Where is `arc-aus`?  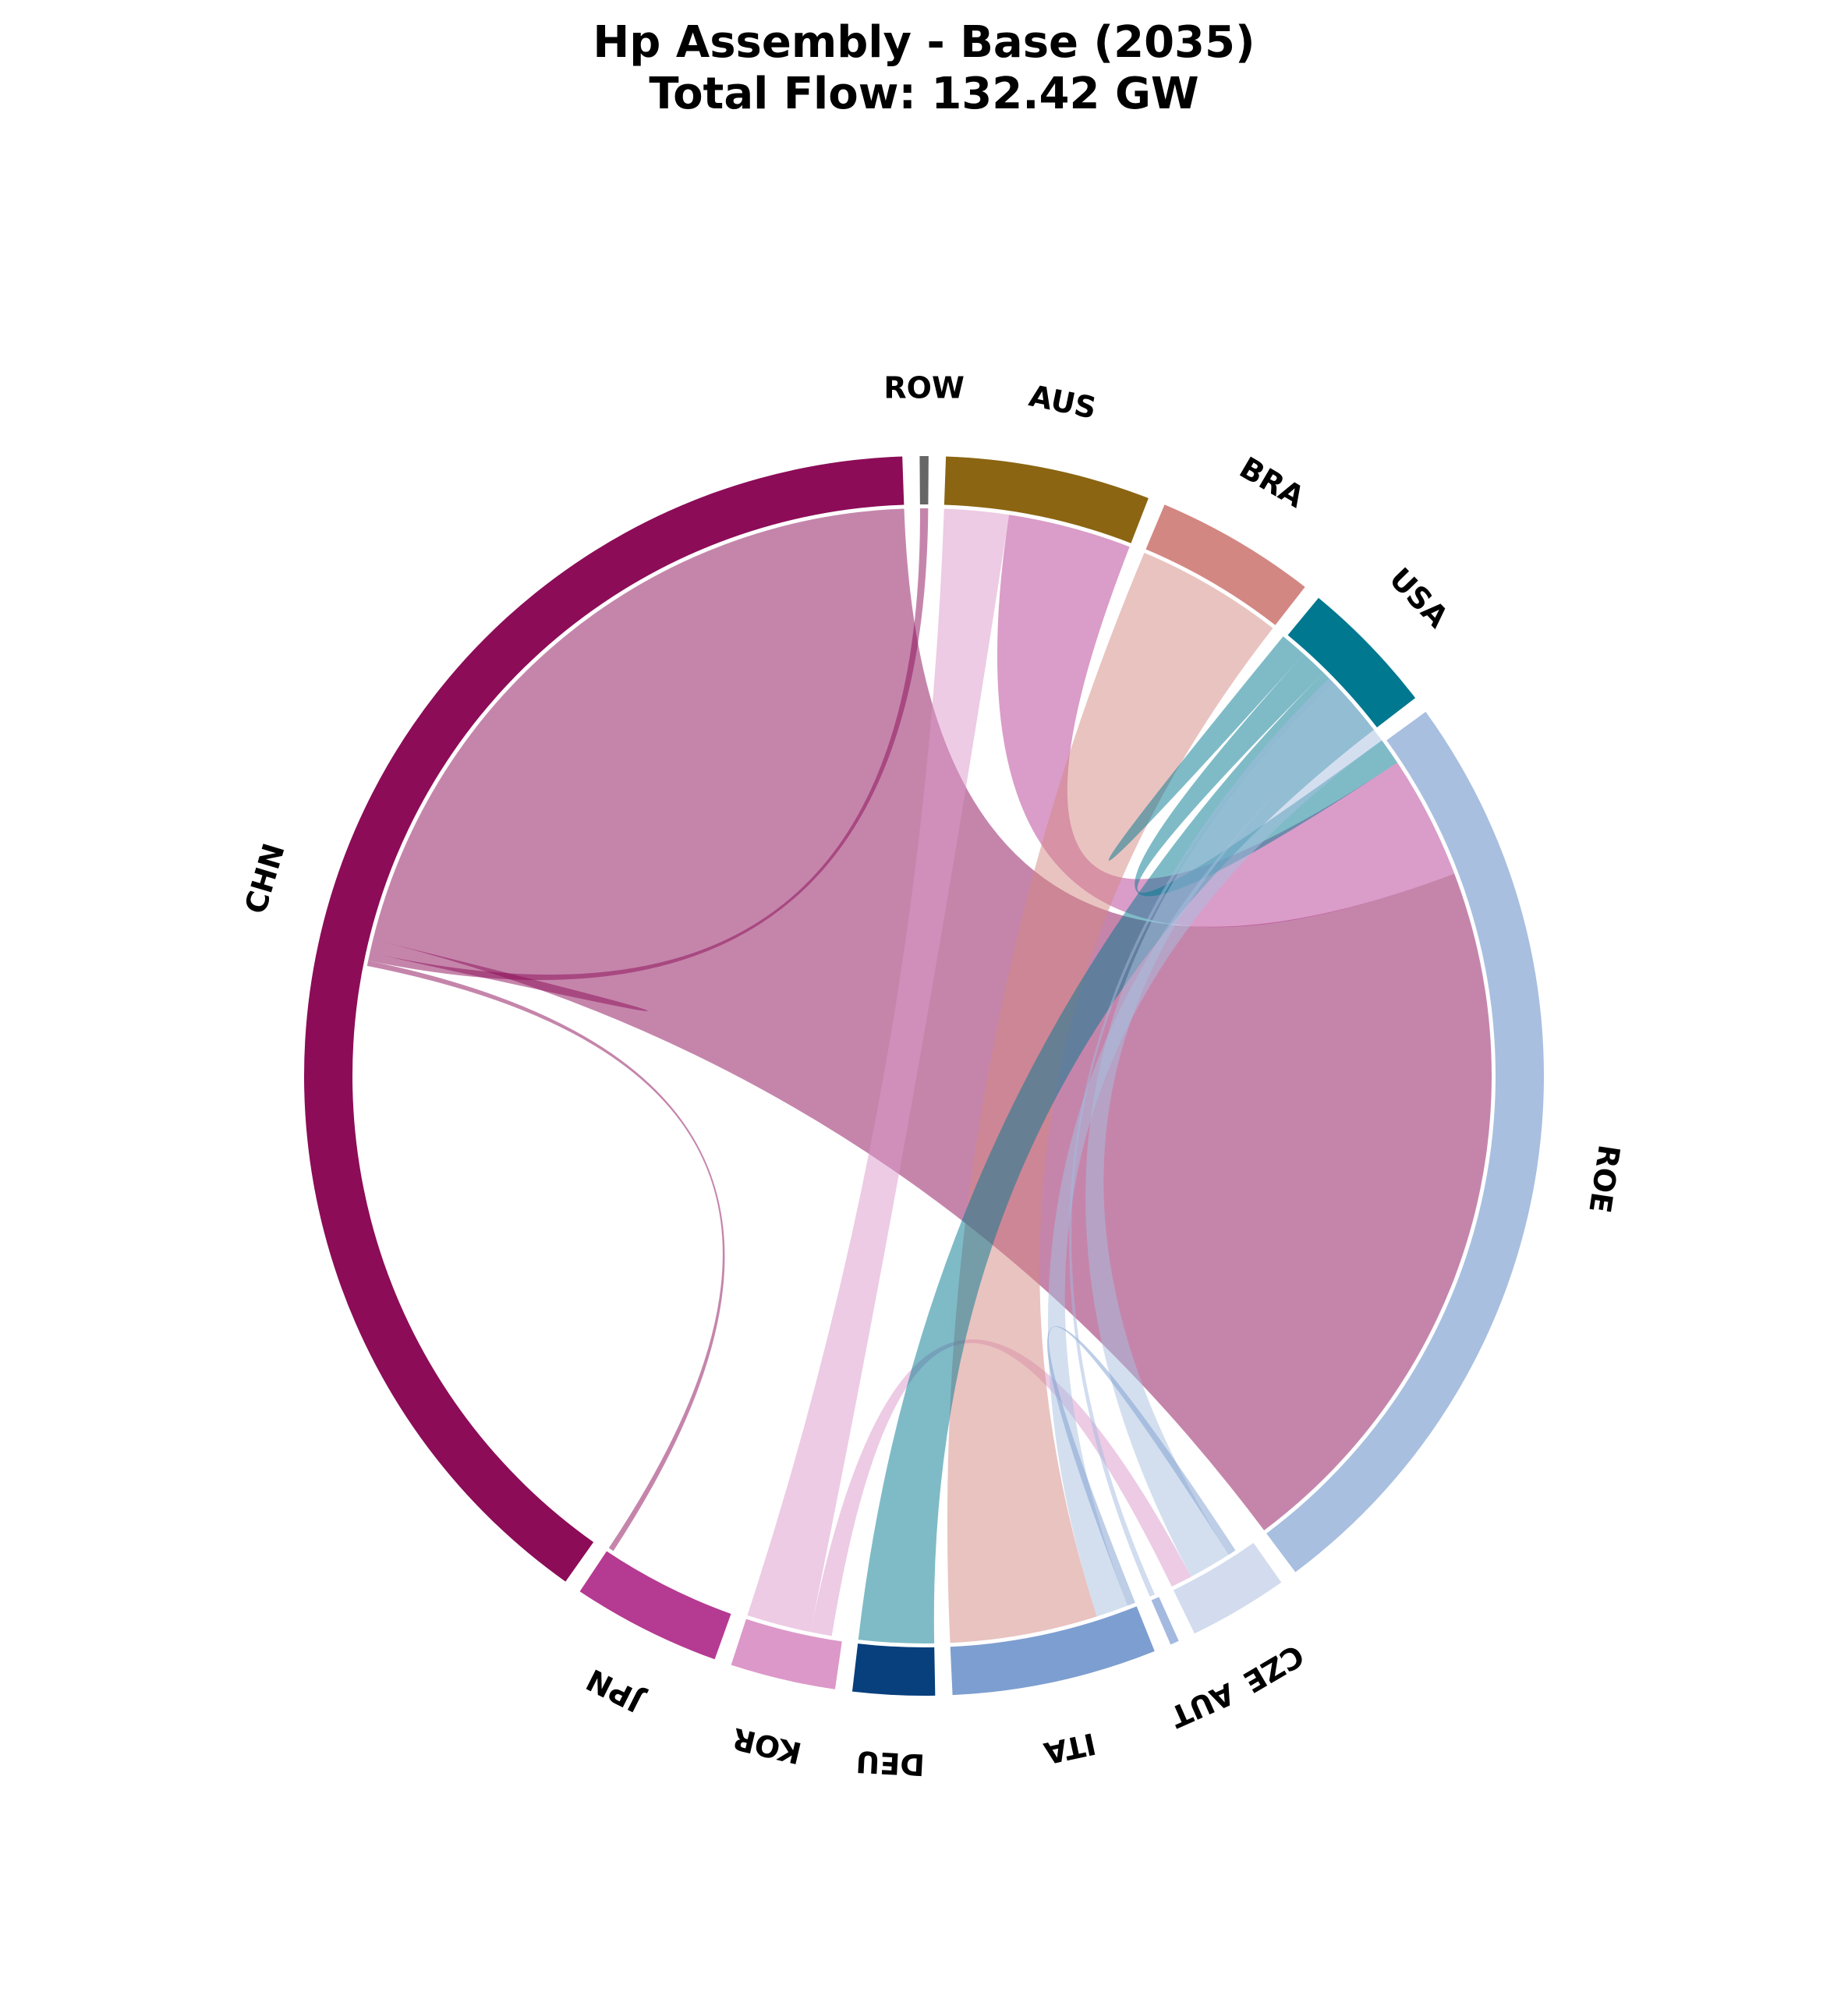
arc-aus is located at coordinates (1046, 499).